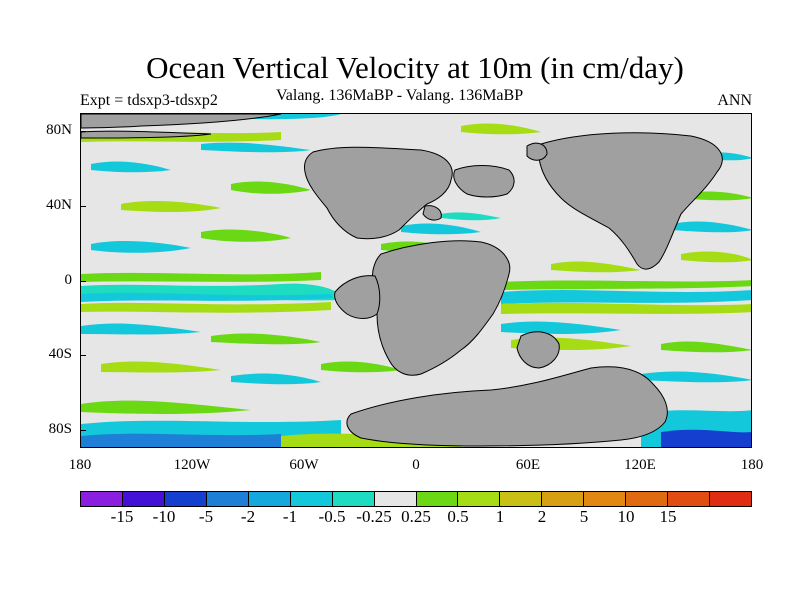  Describe the element at coordinates (146, 134) in the screenshot. I see `land-north-strip` at that location.